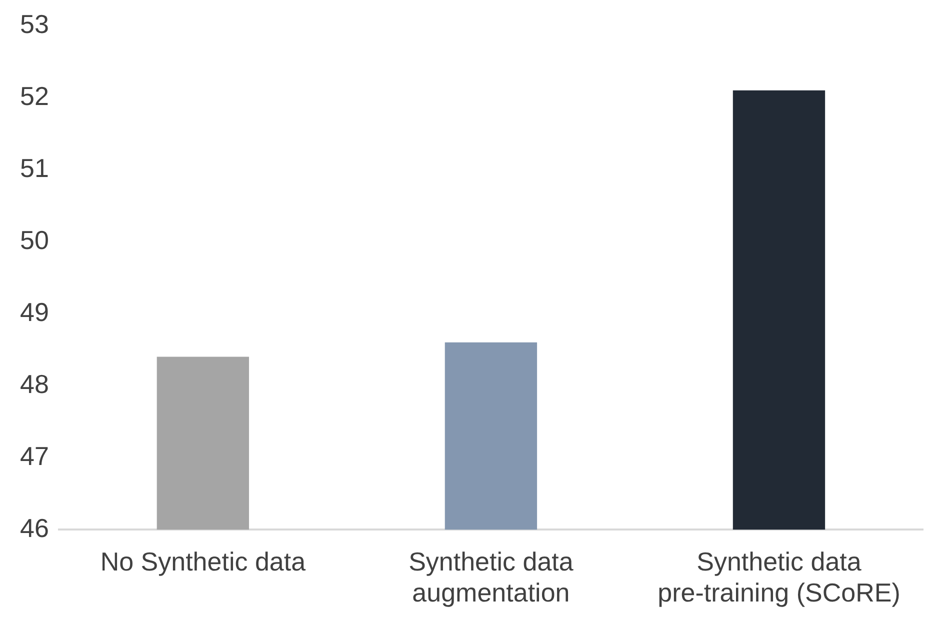 This screenshot has height=633, width=943. I want to click on y-tick-label: 51, so click(34, 167).